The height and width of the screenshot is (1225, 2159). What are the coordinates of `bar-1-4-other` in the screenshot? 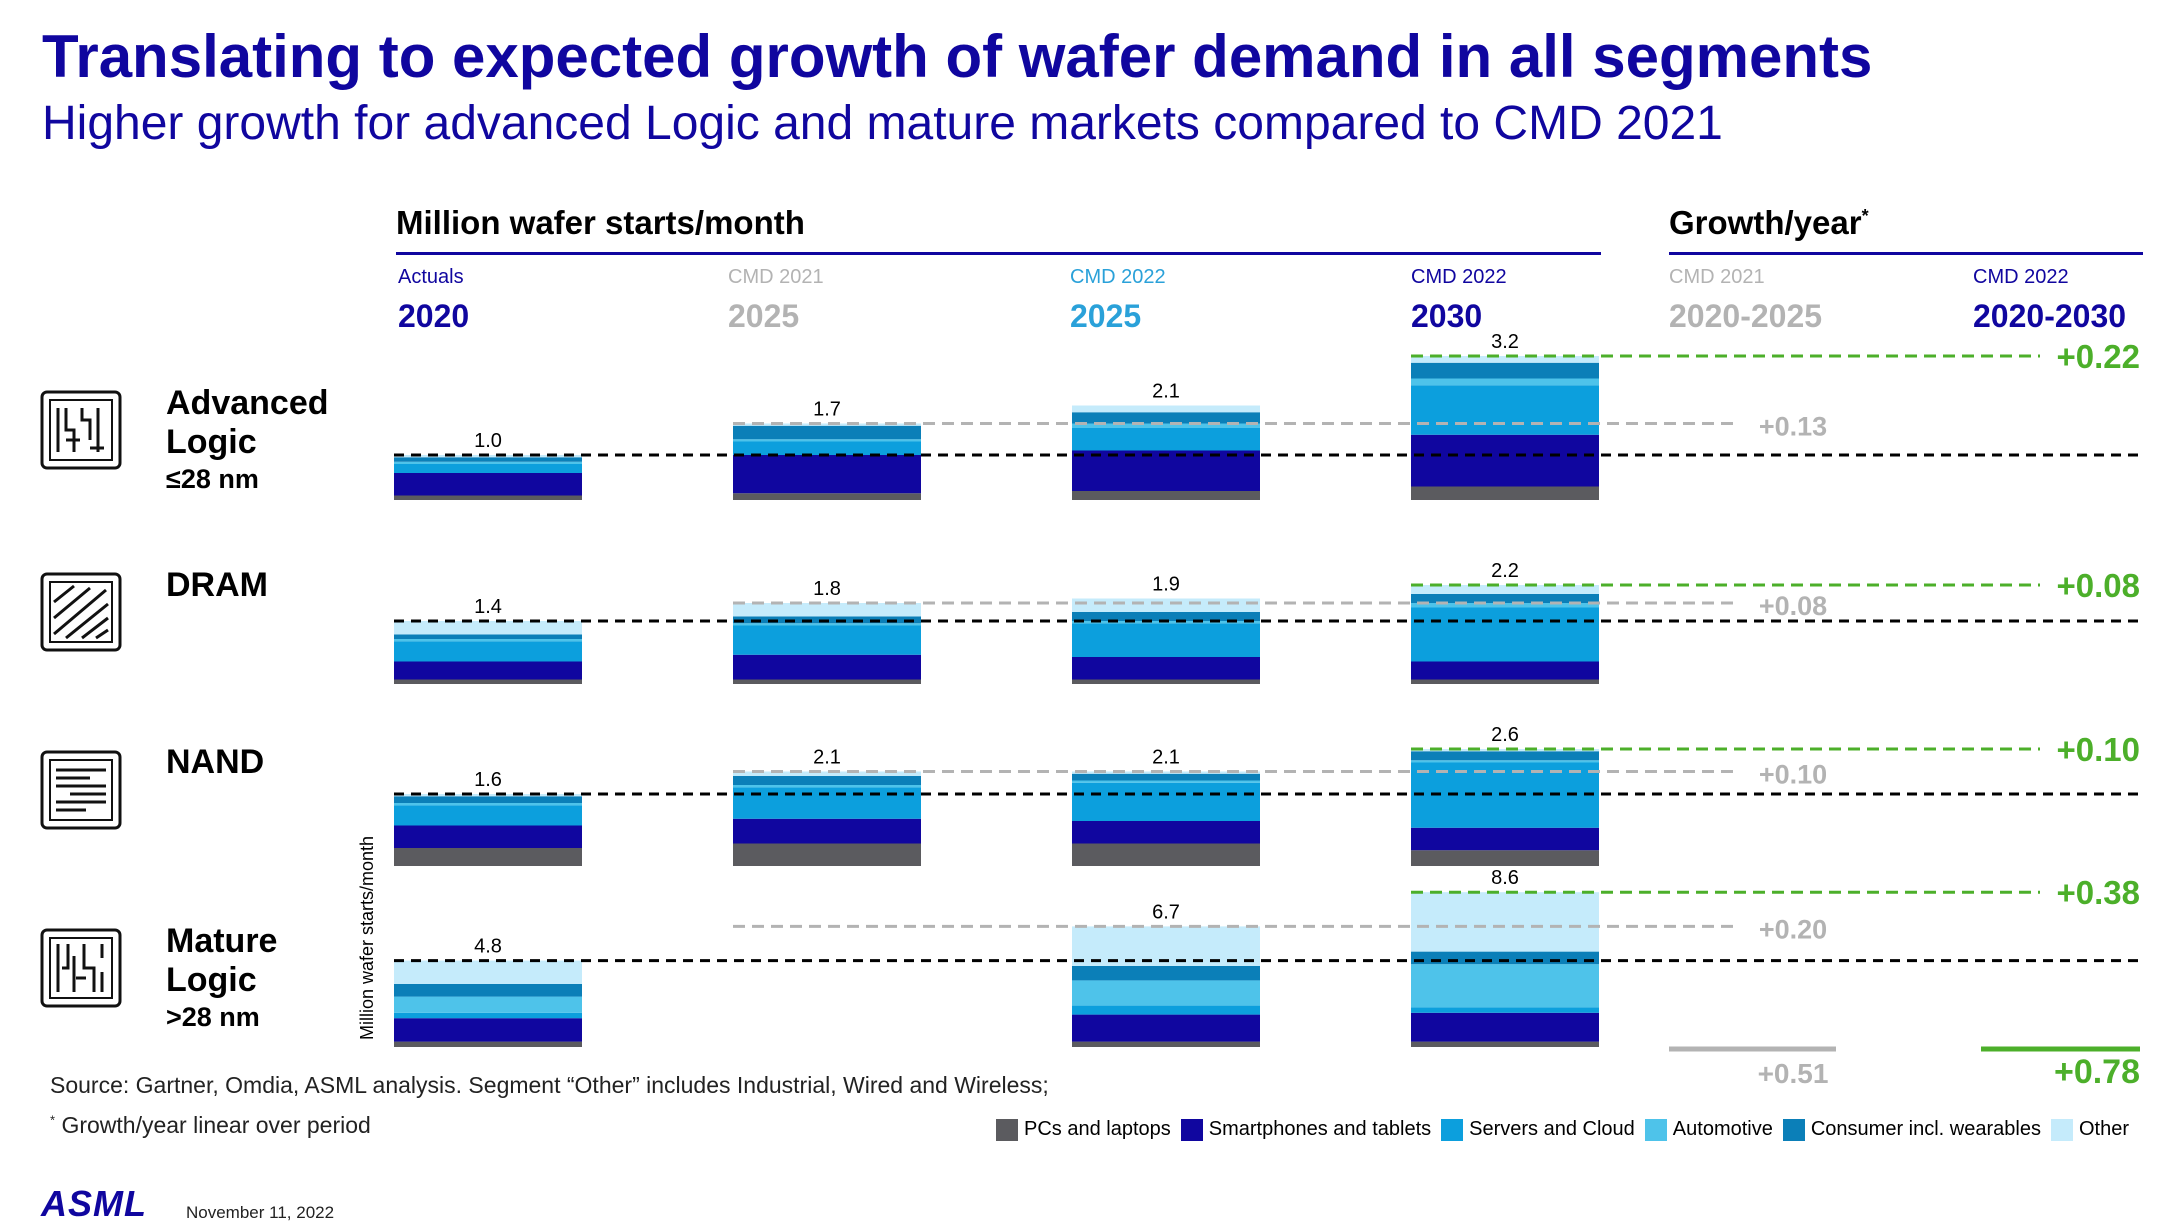 It's located at (1505, 359).